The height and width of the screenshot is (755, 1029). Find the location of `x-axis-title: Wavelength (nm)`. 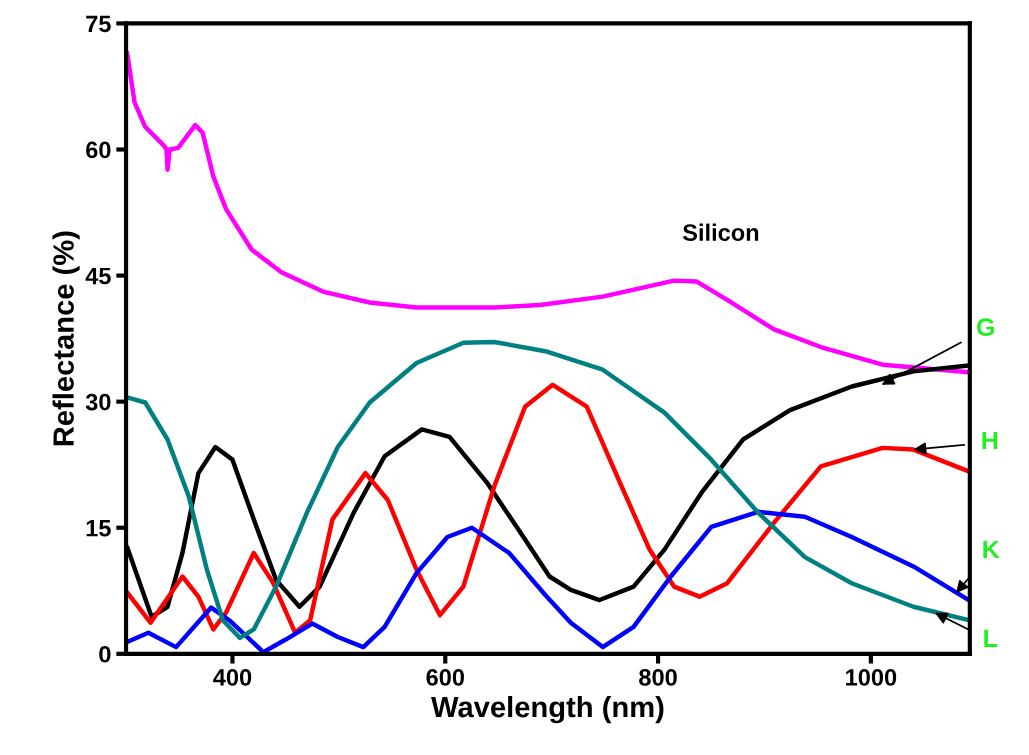

x-axis-title: Wavelength (nm) is located at coordinates (547, 709).